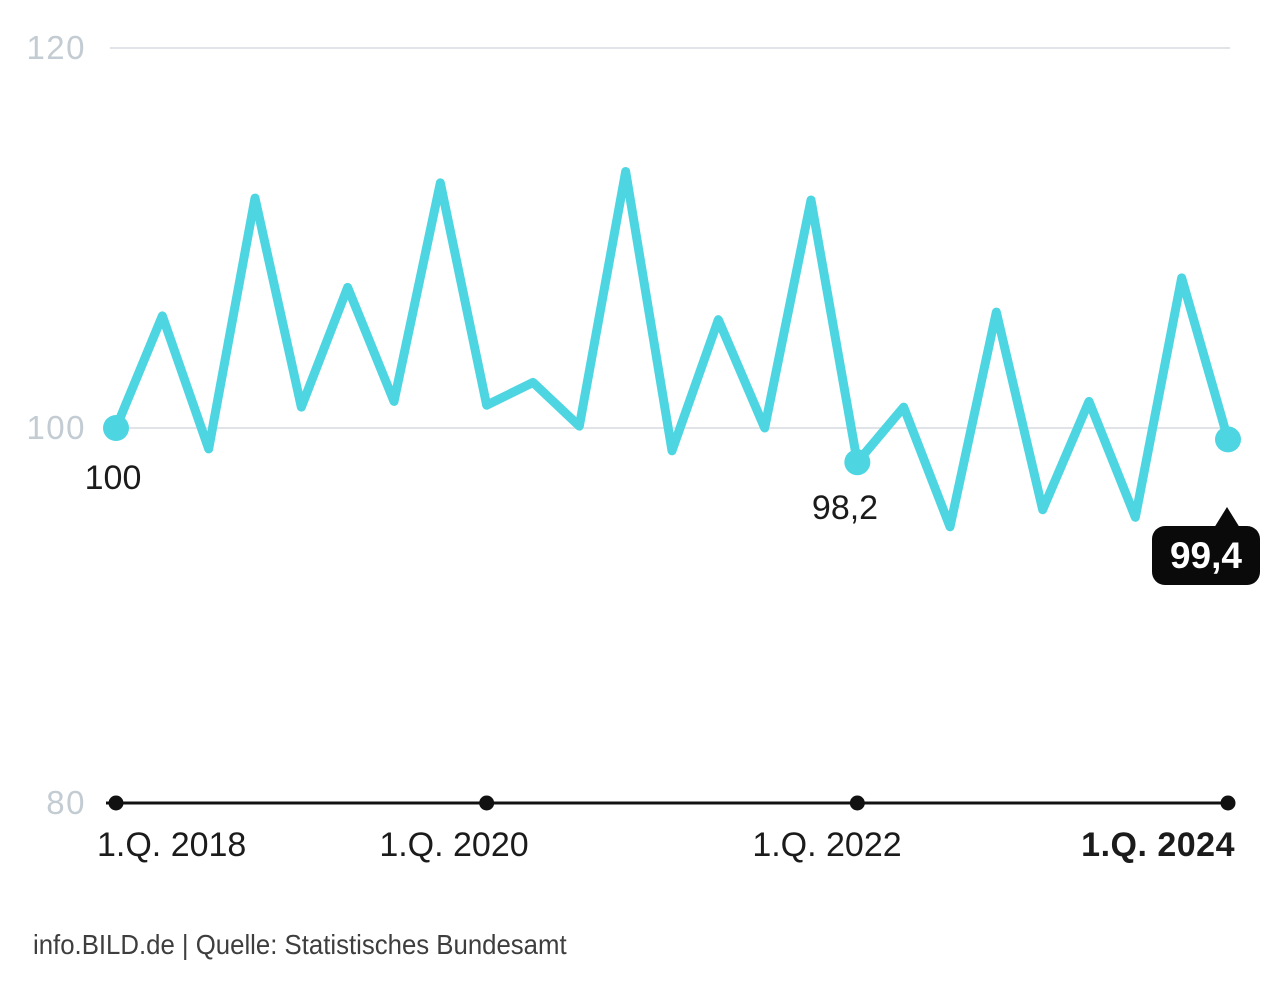 The height and width of the screenshot is (990, 1280). Describe the element at coordinates (454, 845) in the screenshot. I see `x-tick-label-2020: 1.Q. 2020` at that location.